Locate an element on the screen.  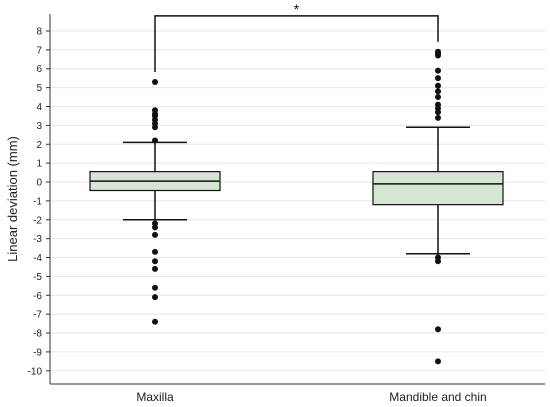
y-tick-label: 2 is located at coordinates (39, 145).